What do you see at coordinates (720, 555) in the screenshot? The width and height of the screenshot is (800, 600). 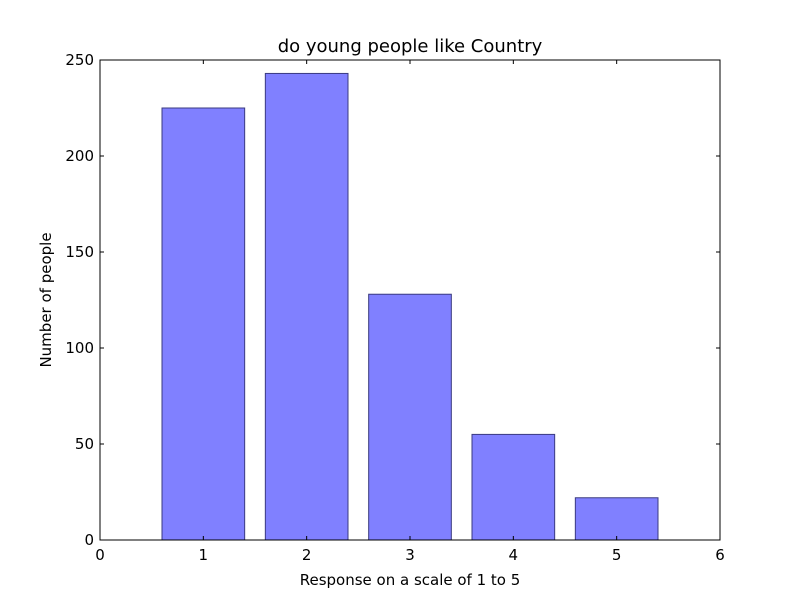 I see `x-tick-label: 6` at bounding box center [720, 555].